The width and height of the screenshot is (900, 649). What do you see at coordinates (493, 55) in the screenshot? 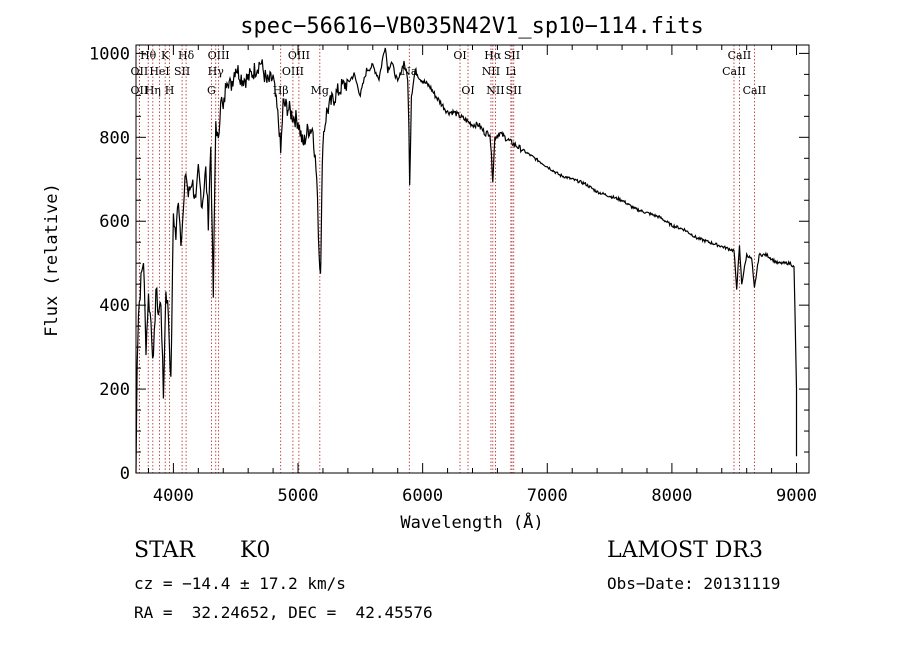
I see `spectral-line-label: Hα` at bounding box center [493, 55].